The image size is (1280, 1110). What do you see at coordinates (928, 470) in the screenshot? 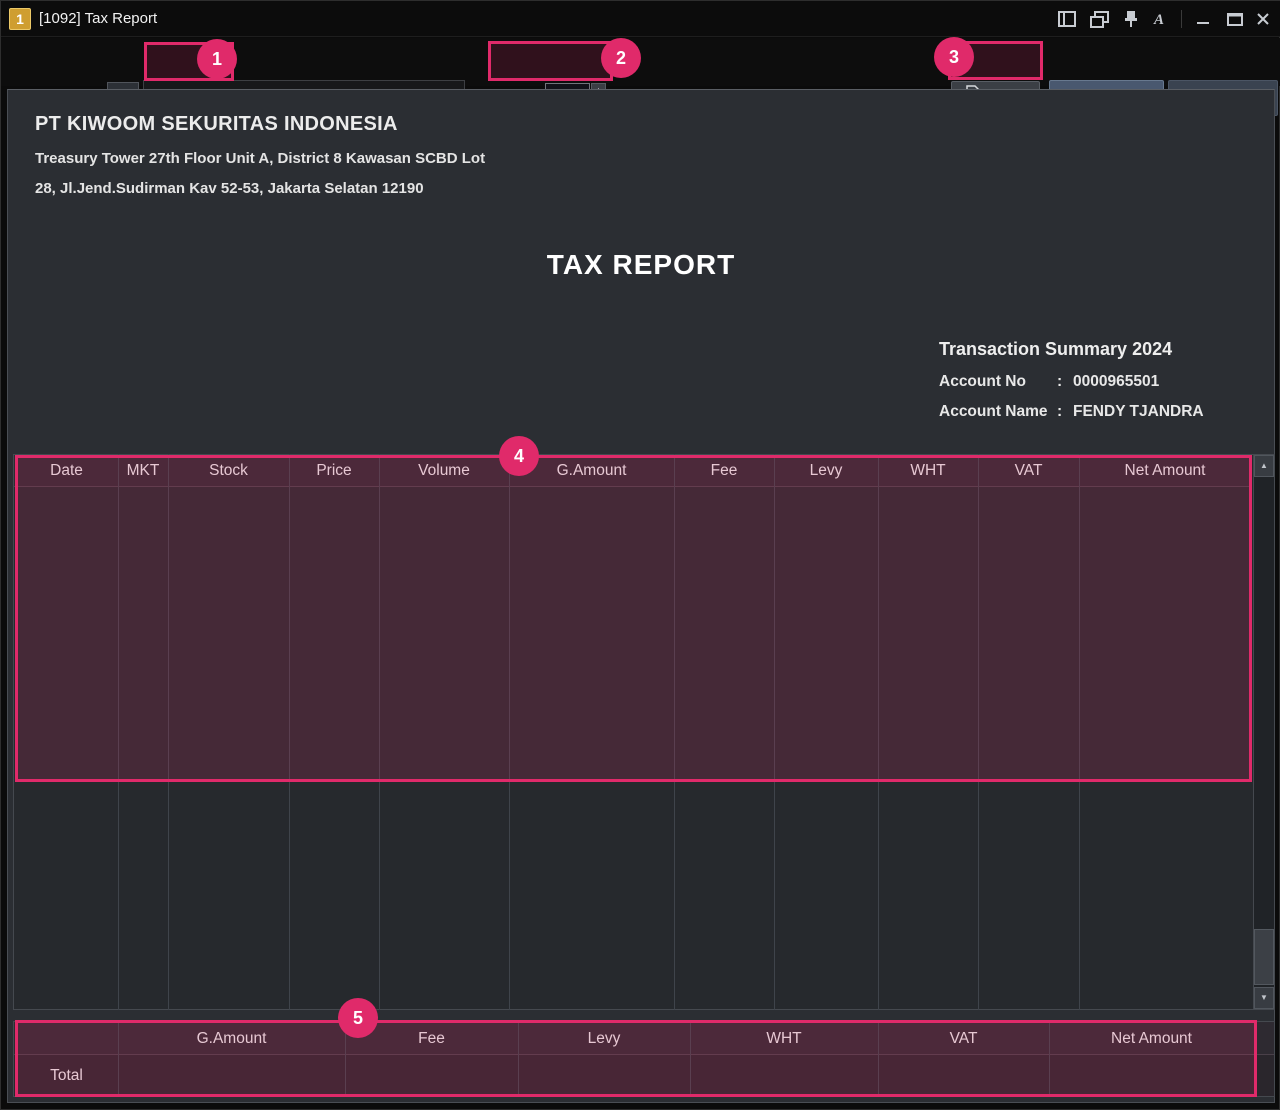
I see `column-header-wht: WHT` at bounding box center [928, 470].